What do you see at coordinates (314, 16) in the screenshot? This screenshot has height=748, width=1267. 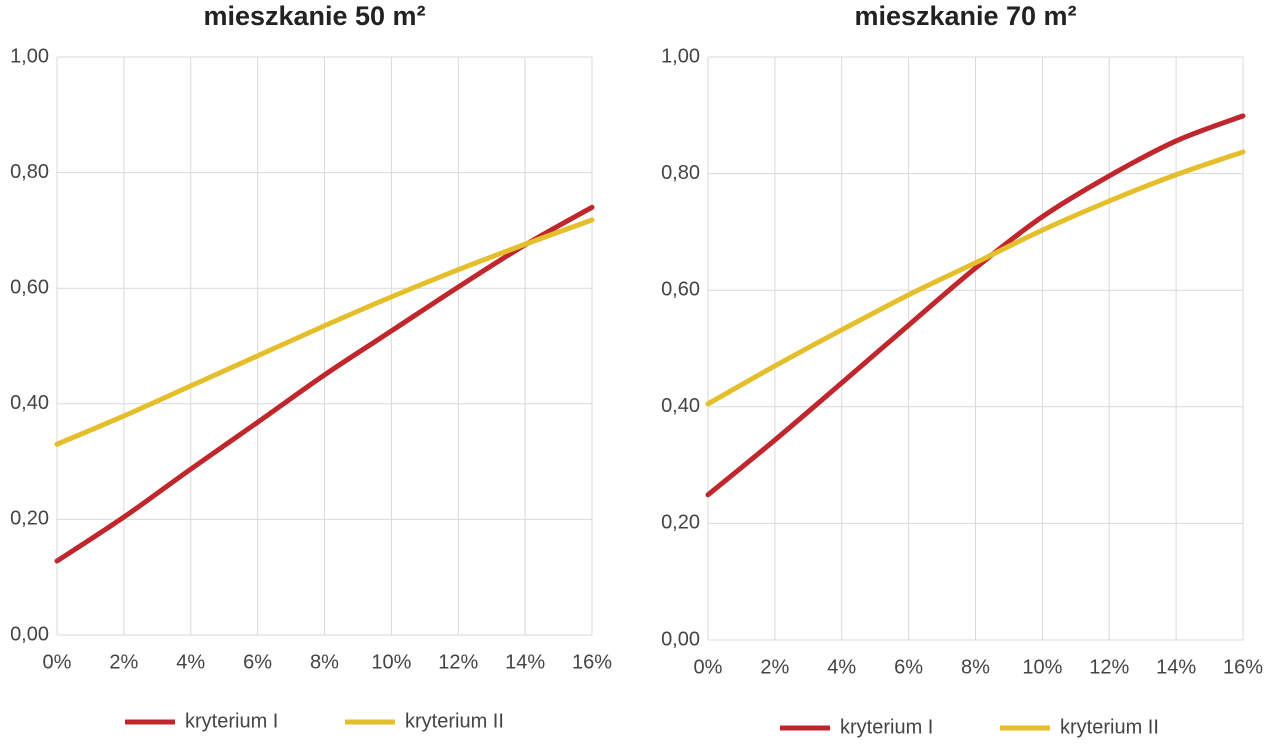 I see `chart-title: mieszkanie 50 m²` at bounding box center [314, 16].